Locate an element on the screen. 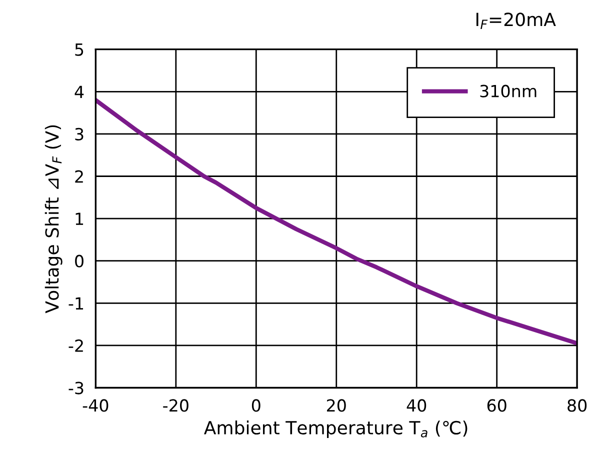 Image resolution: width=598 pixels, height=470 pixels. y-tick-label: 4 is located at coordinates (79, 92).